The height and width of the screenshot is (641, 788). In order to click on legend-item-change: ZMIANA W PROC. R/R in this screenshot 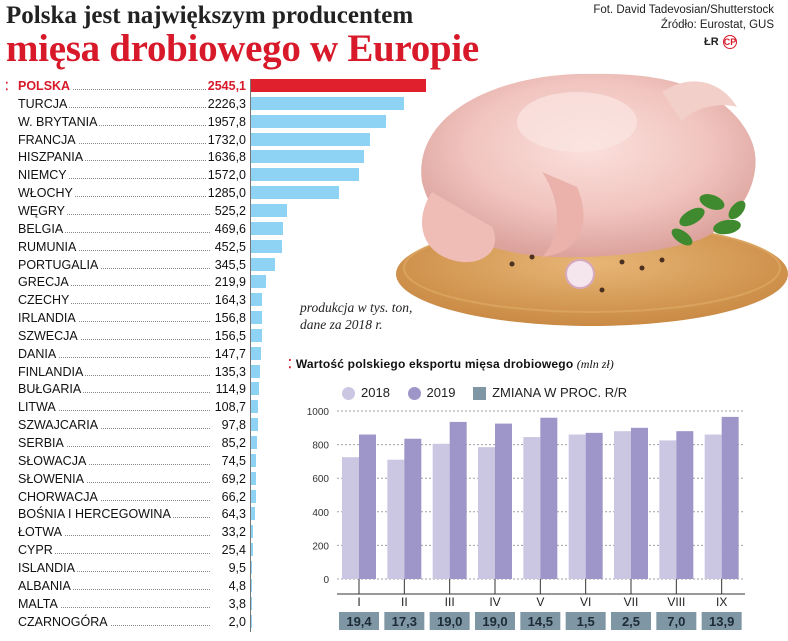, I will do `click(550, 393)`.